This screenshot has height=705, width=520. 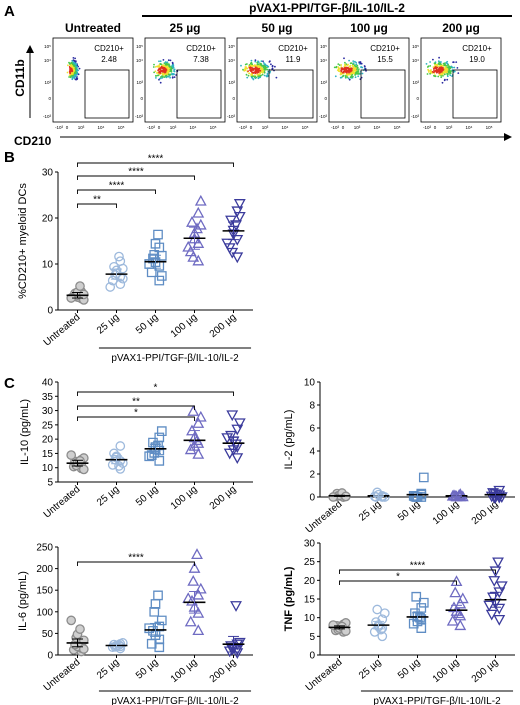 What do you see at coordinates (48, 411) in the screenshot?
I see `y-tick-label: 30` at bounding box center [48, 411].